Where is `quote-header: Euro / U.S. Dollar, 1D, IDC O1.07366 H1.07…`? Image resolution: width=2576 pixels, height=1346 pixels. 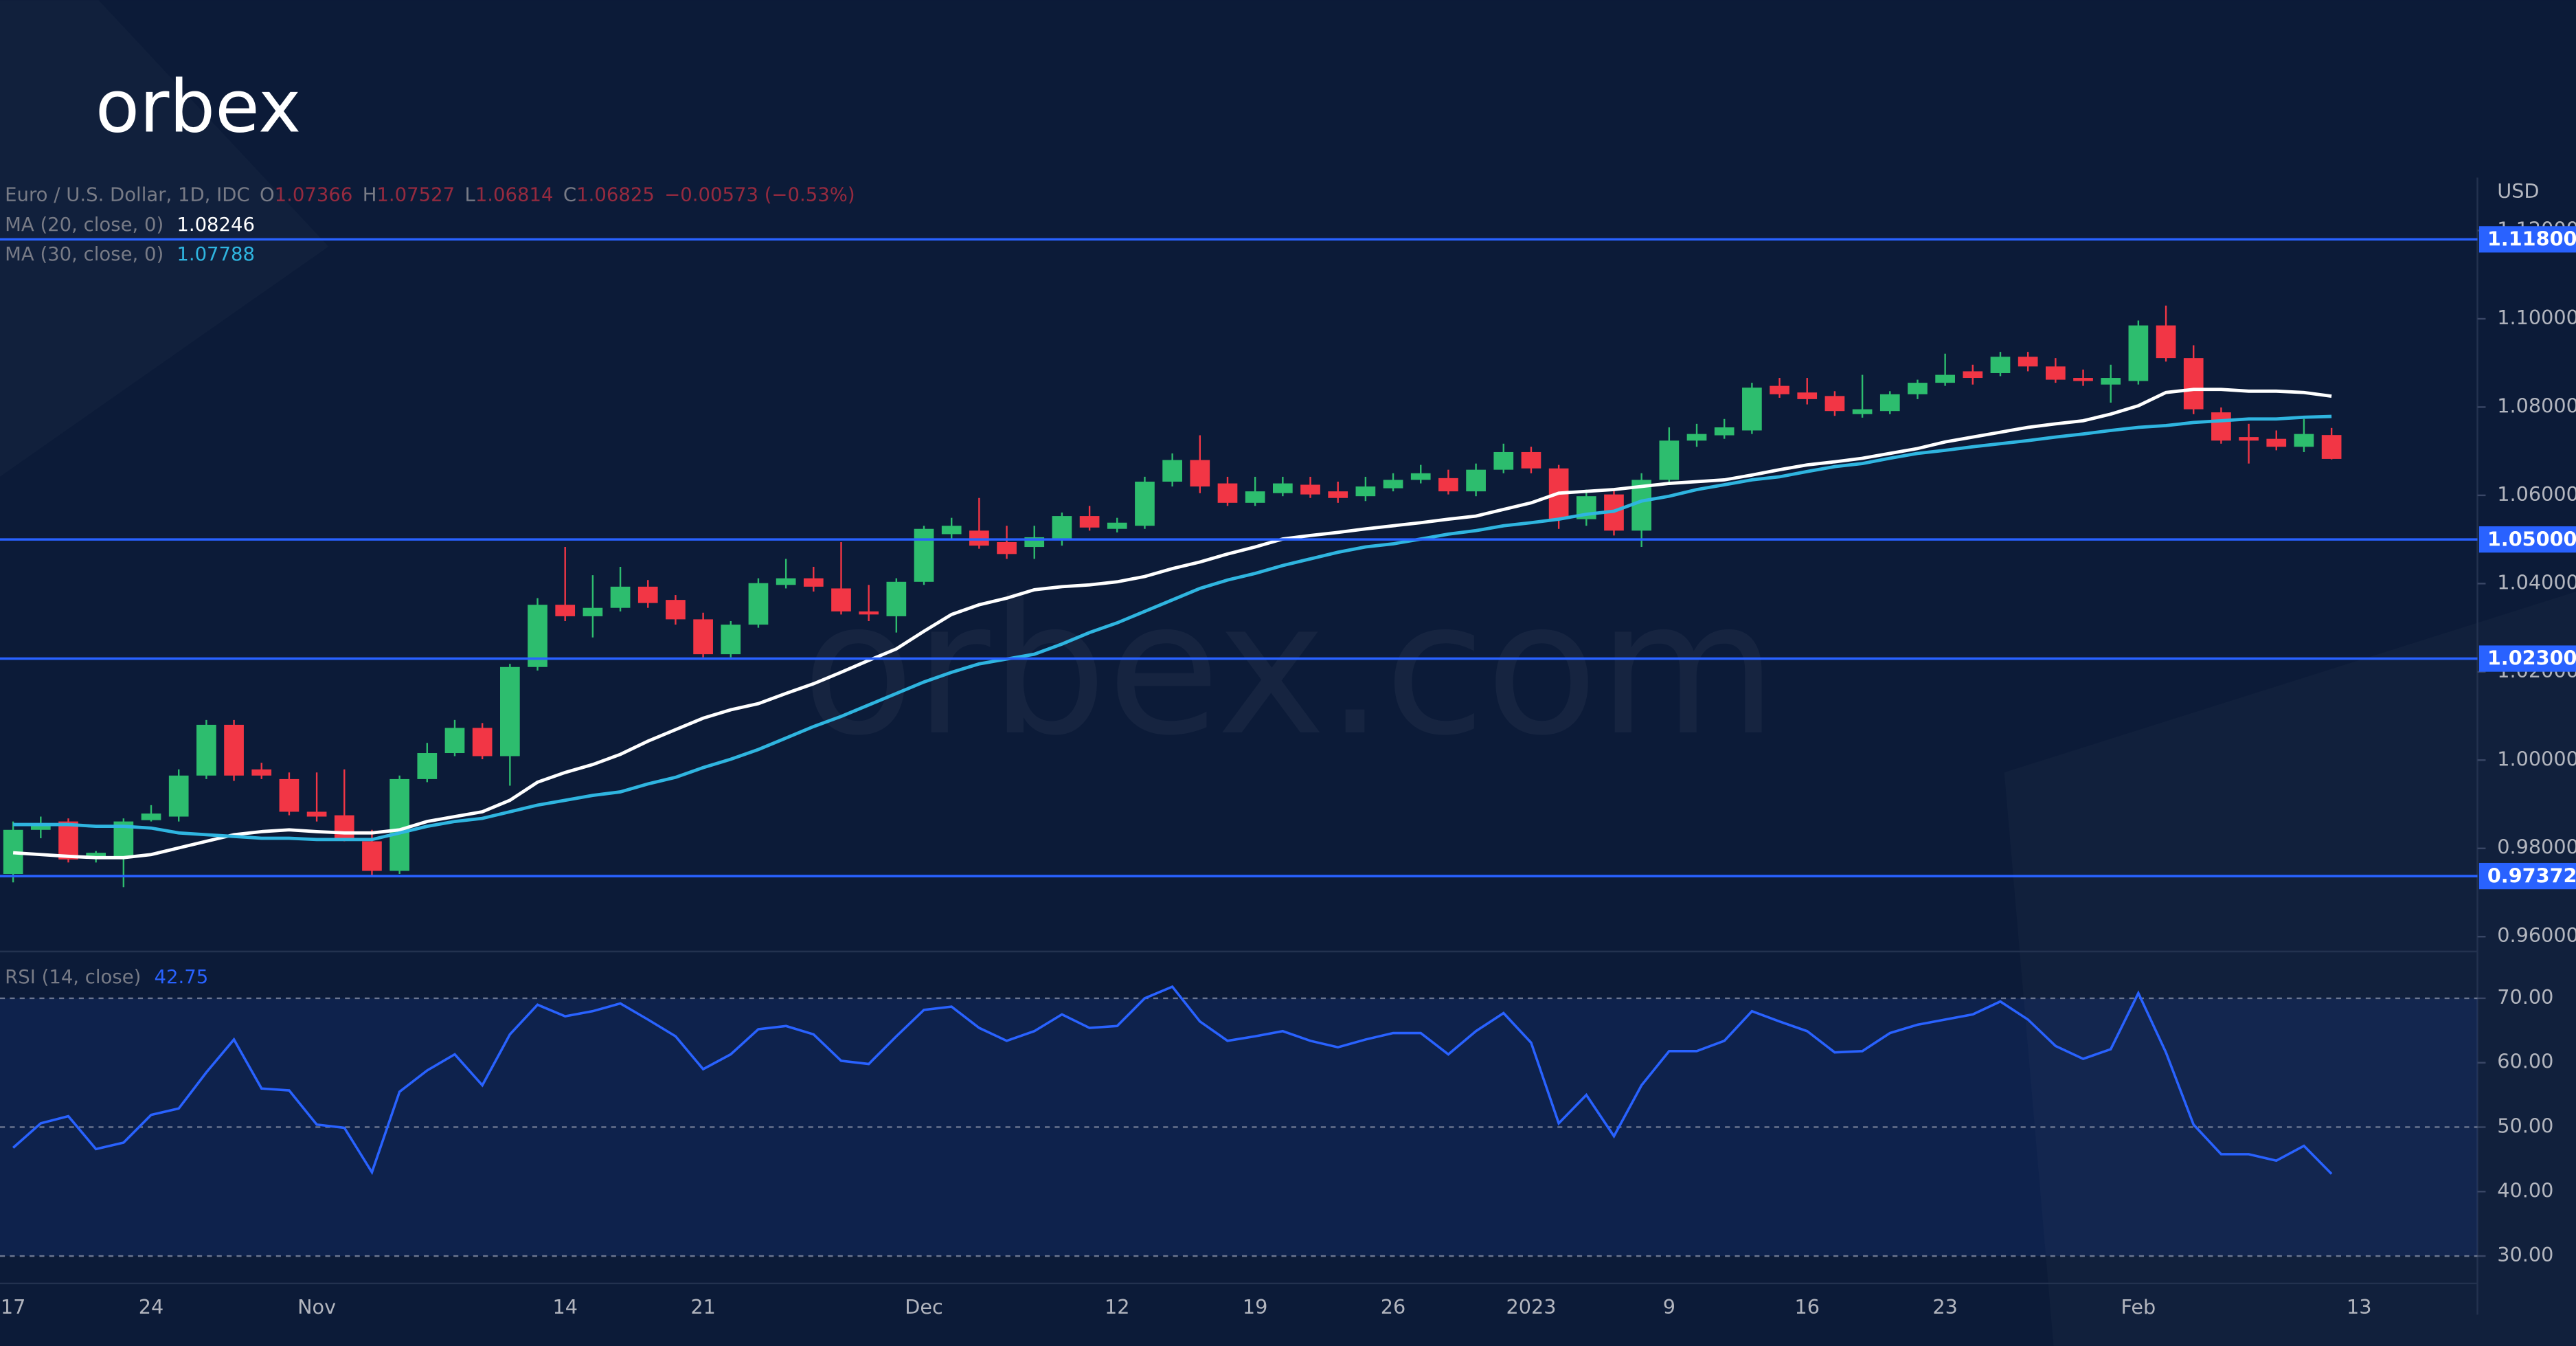
quote-header: Euro / U.S. Dollar, 1D, IDC O1.07366 H1.07… is located at coordinates (430, 195).